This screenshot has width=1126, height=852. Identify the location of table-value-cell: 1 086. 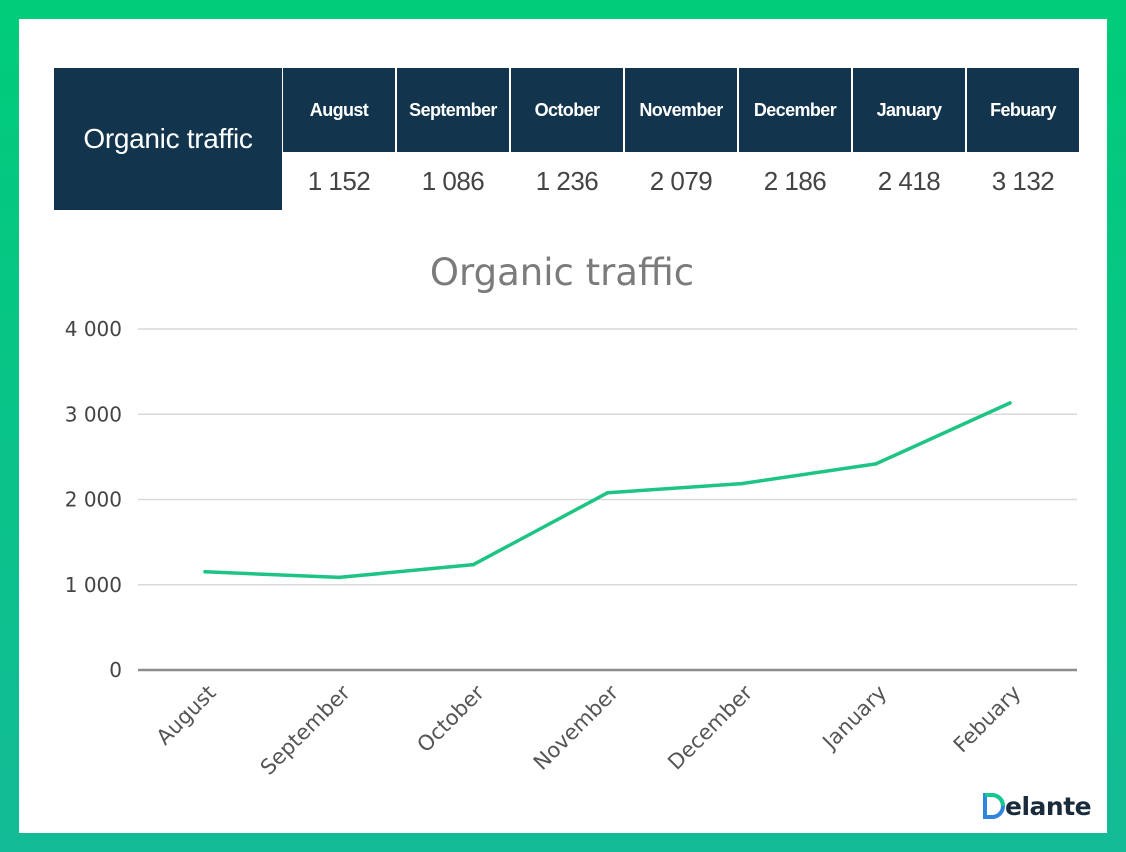
(453, 180).